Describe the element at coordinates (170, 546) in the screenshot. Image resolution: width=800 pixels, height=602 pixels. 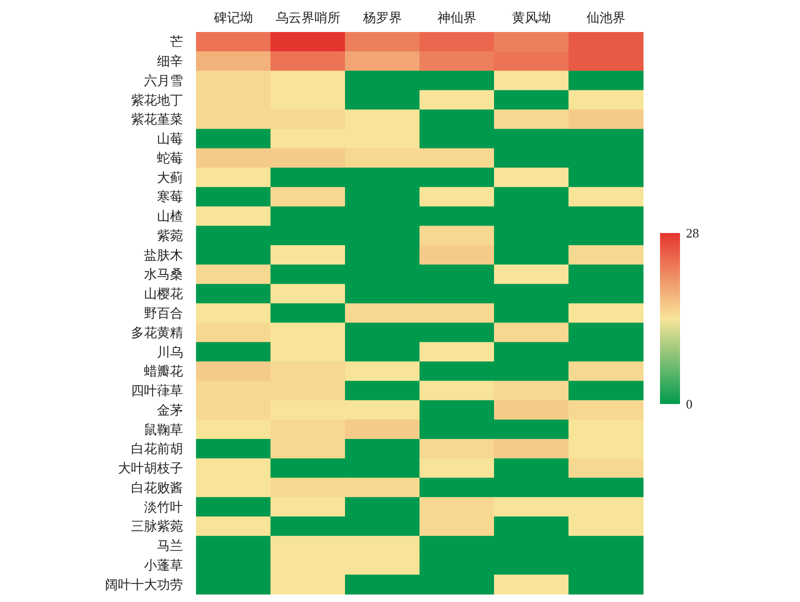
I see `y-tick-label: 马兰` at that location.